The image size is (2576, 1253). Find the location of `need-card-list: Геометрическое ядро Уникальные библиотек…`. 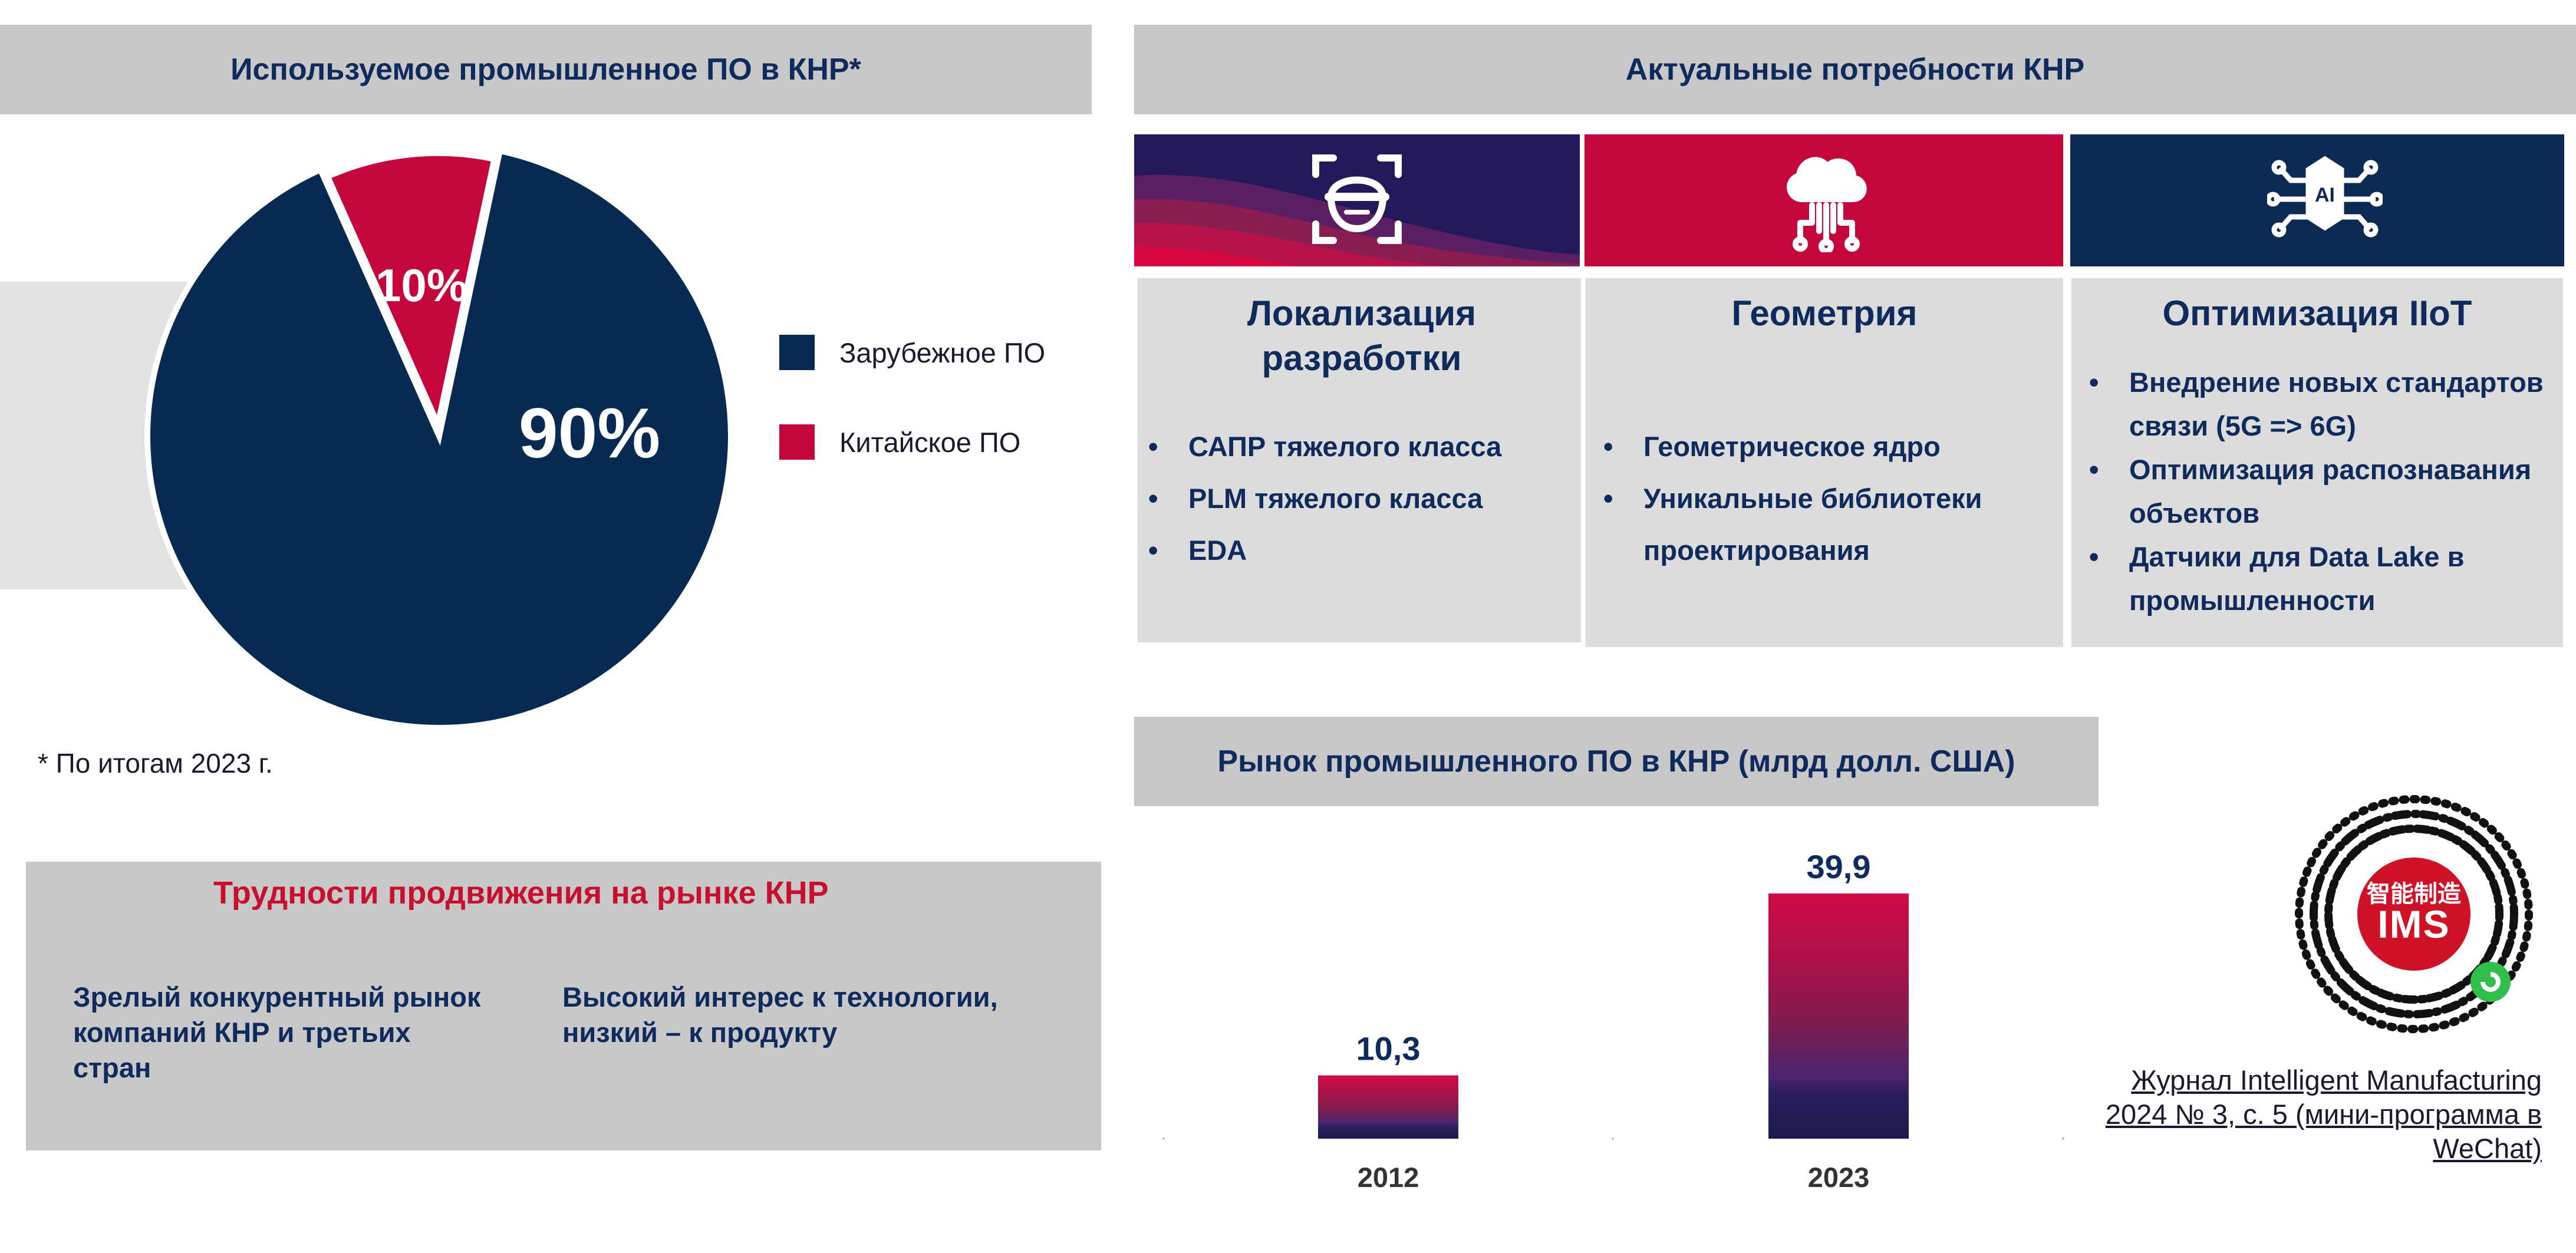

need-card-list: Геометрическое ядро Уникальные библиотек… is located at coordinates (1831, 498).